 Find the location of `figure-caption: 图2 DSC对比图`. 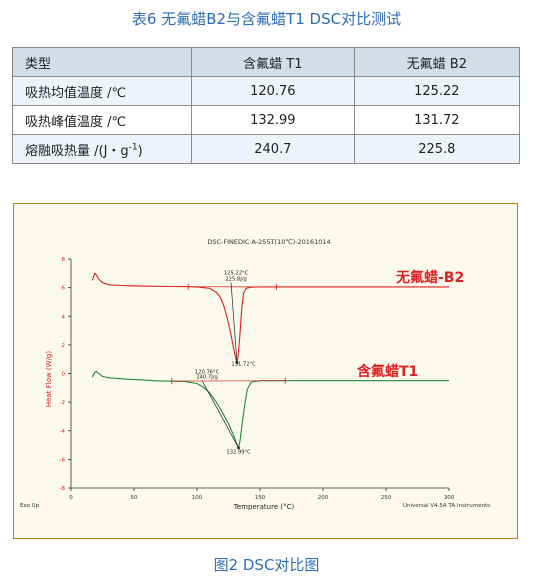

figure-caption: 图2 DSC对比图 is located at coordinates (266, 565).